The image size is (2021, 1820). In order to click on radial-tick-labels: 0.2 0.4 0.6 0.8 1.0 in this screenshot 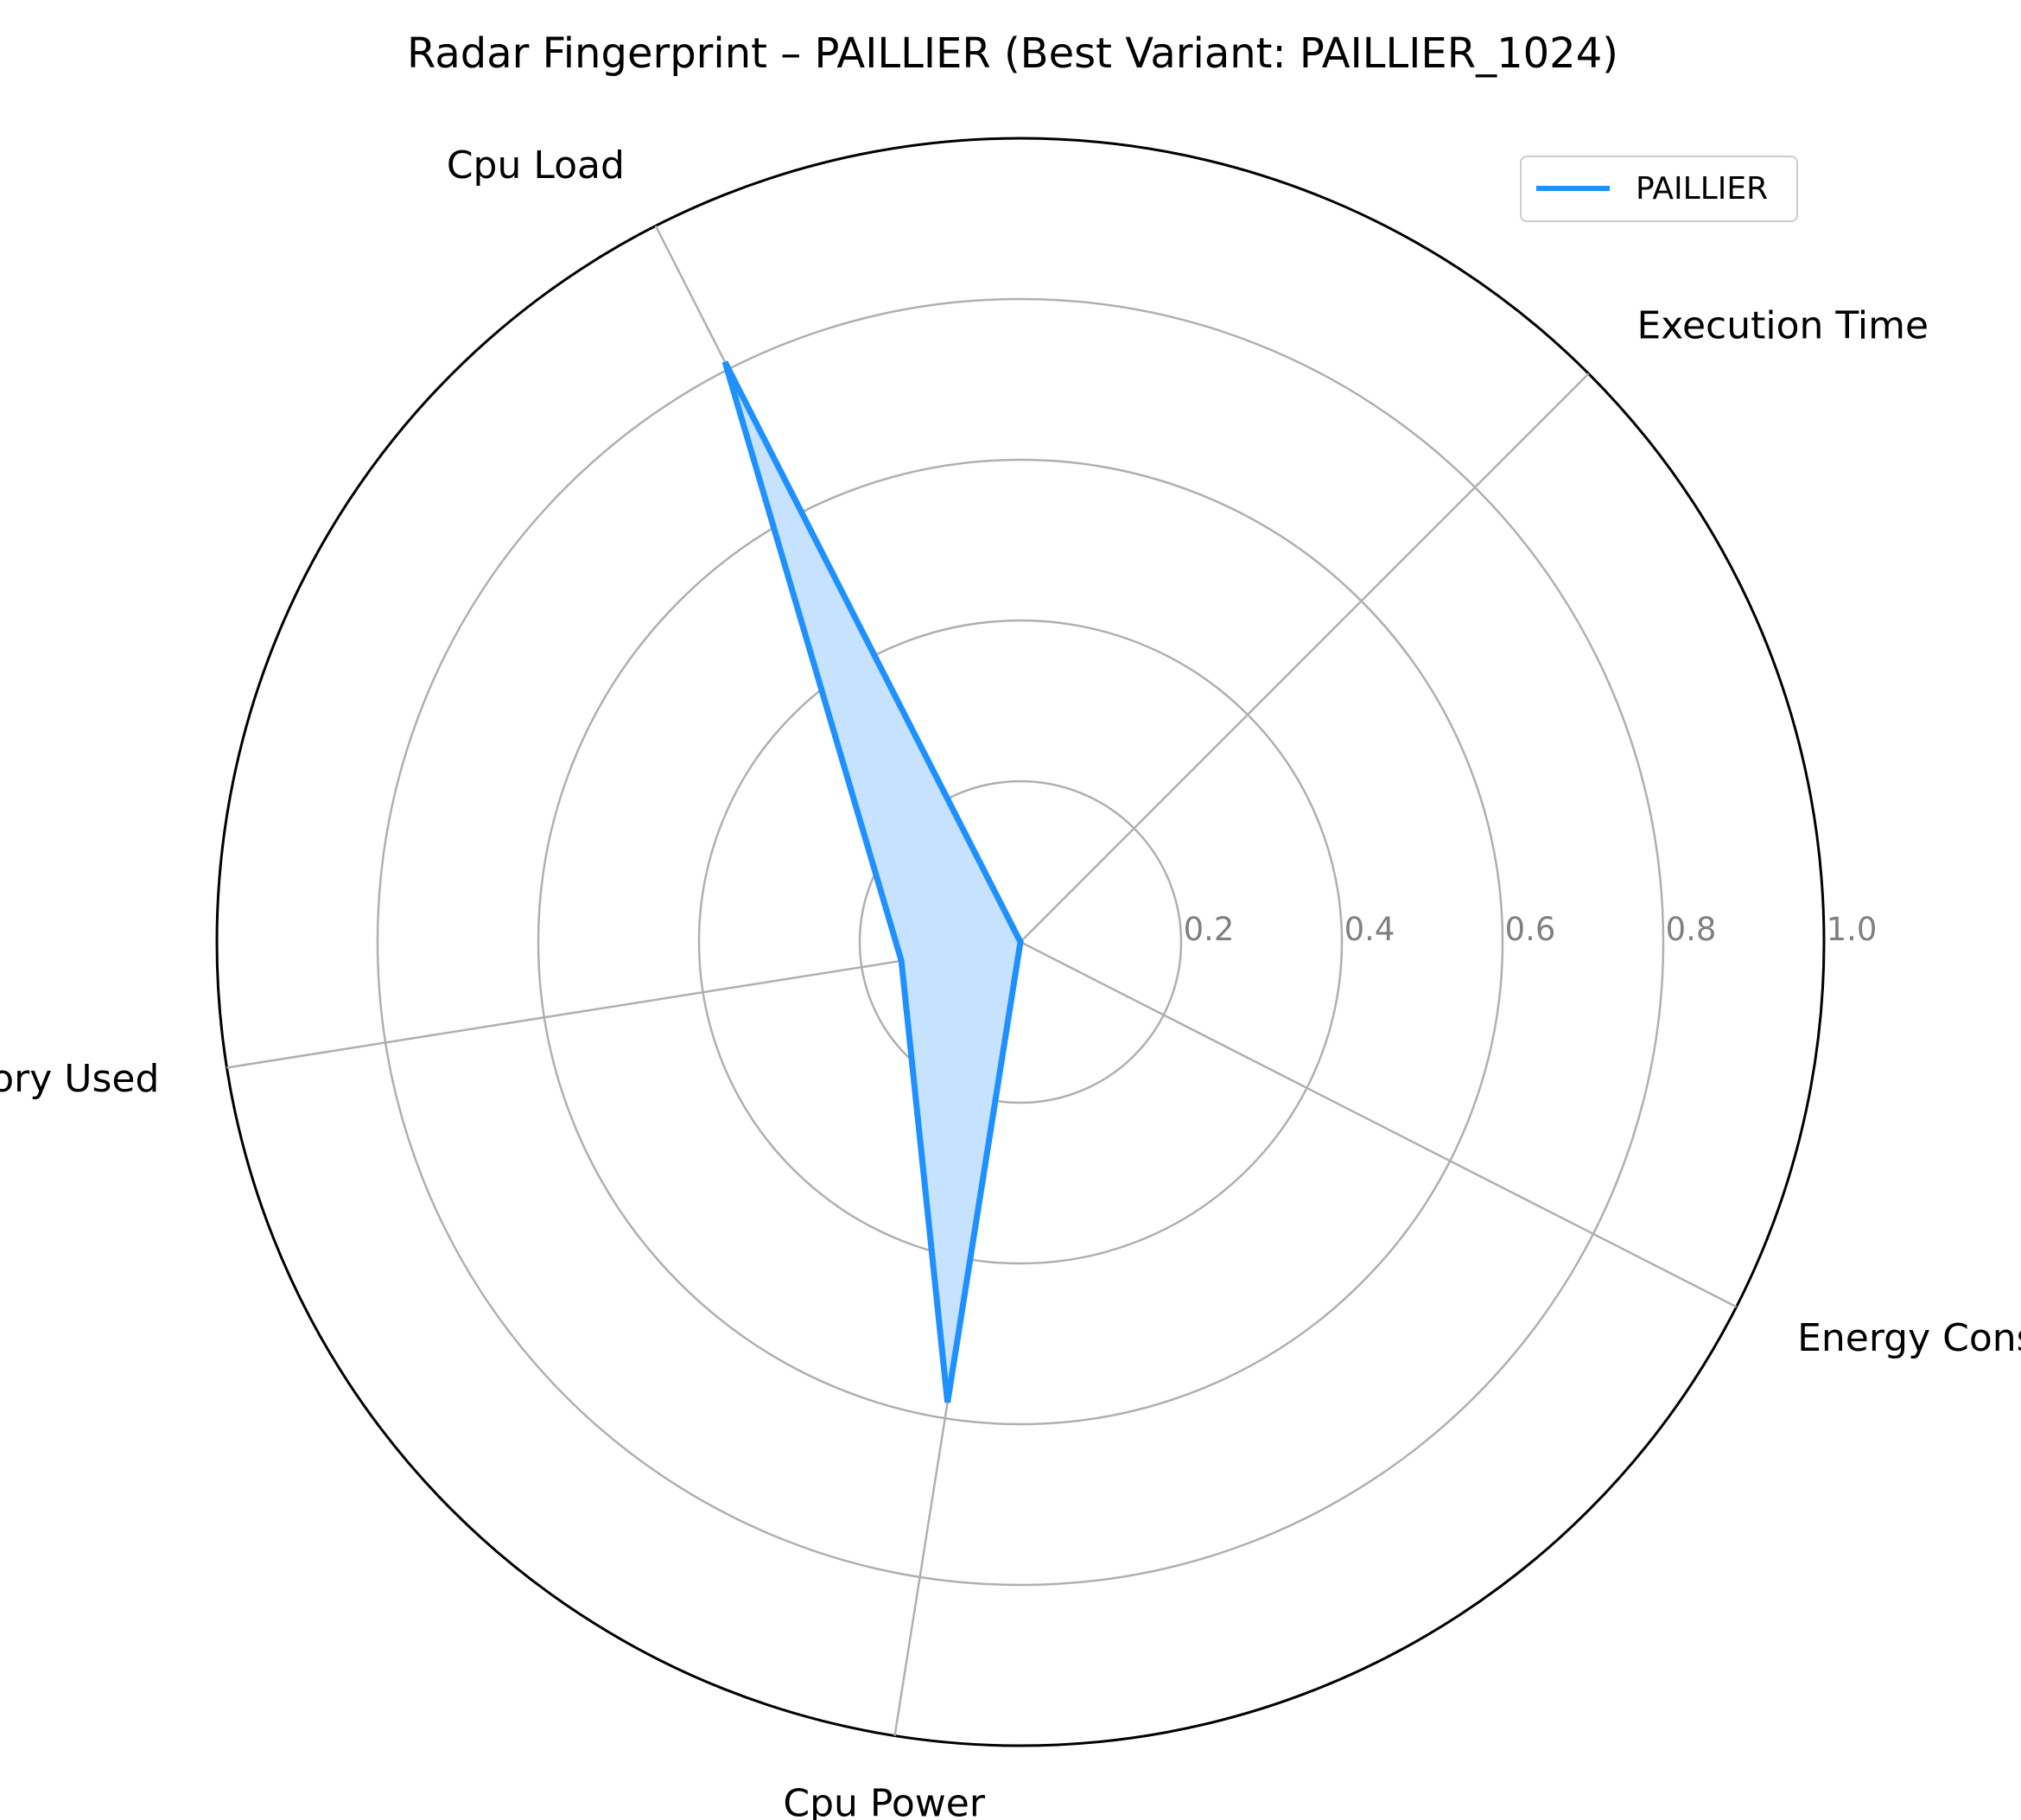, I will do `click(1531, 930)`.